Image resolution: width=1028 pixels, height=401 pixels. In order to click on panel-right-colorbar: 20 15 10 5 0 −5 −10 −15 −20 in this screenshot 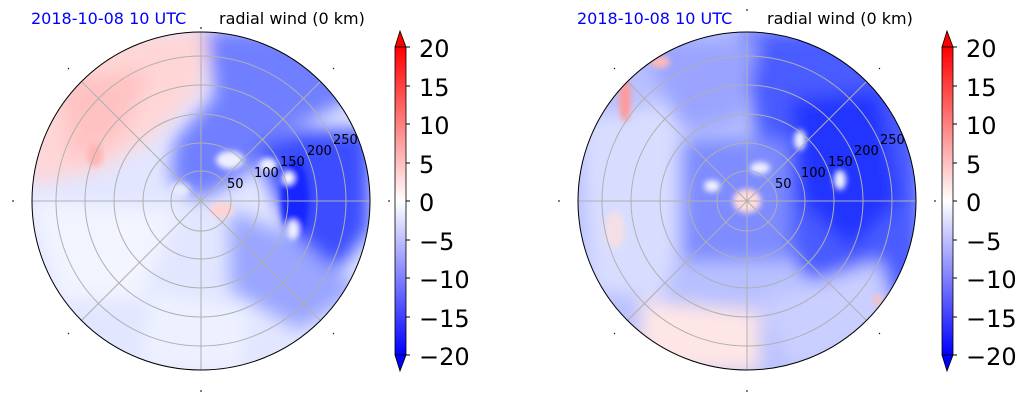, I will do `click(979, 201)`.